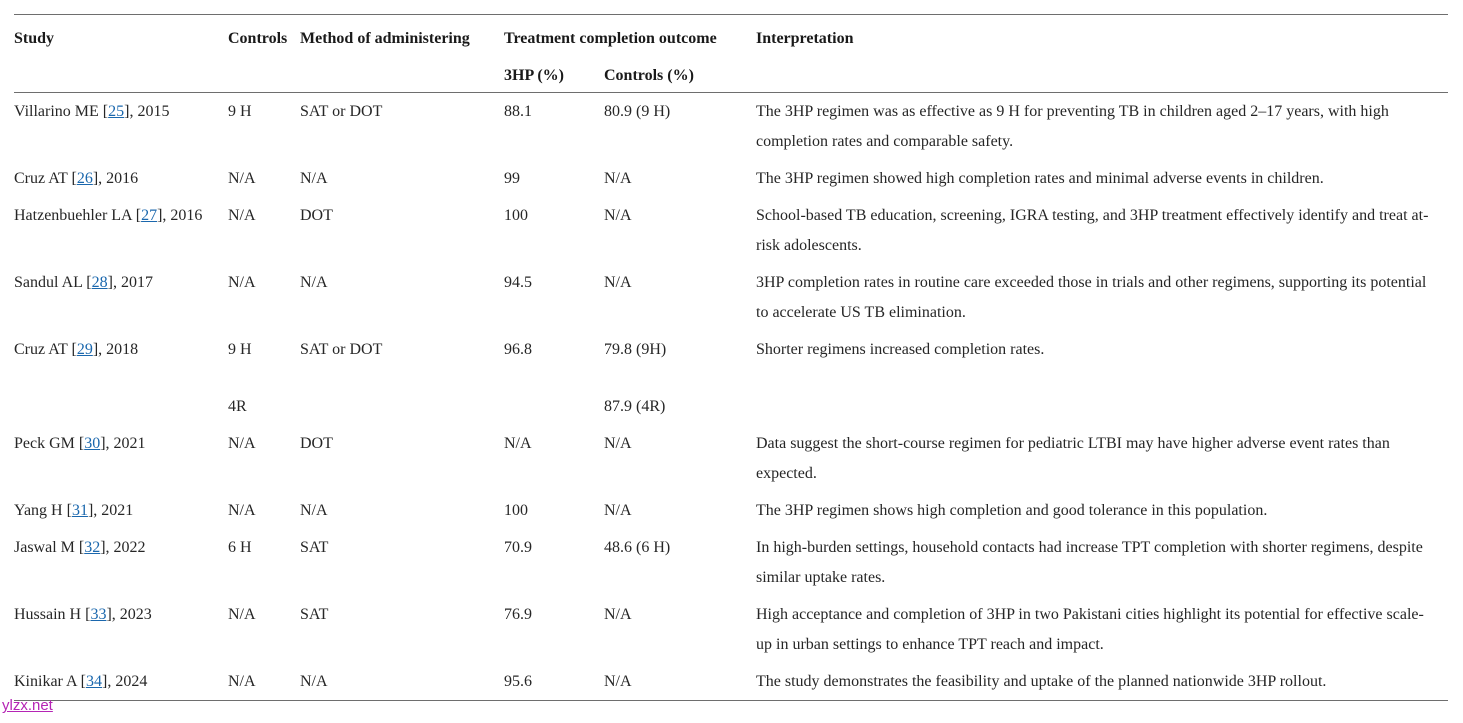  What do you see at coordinates (121, 396) in the screenshot?
I see `study-cell` at bounding box center [121, 396].